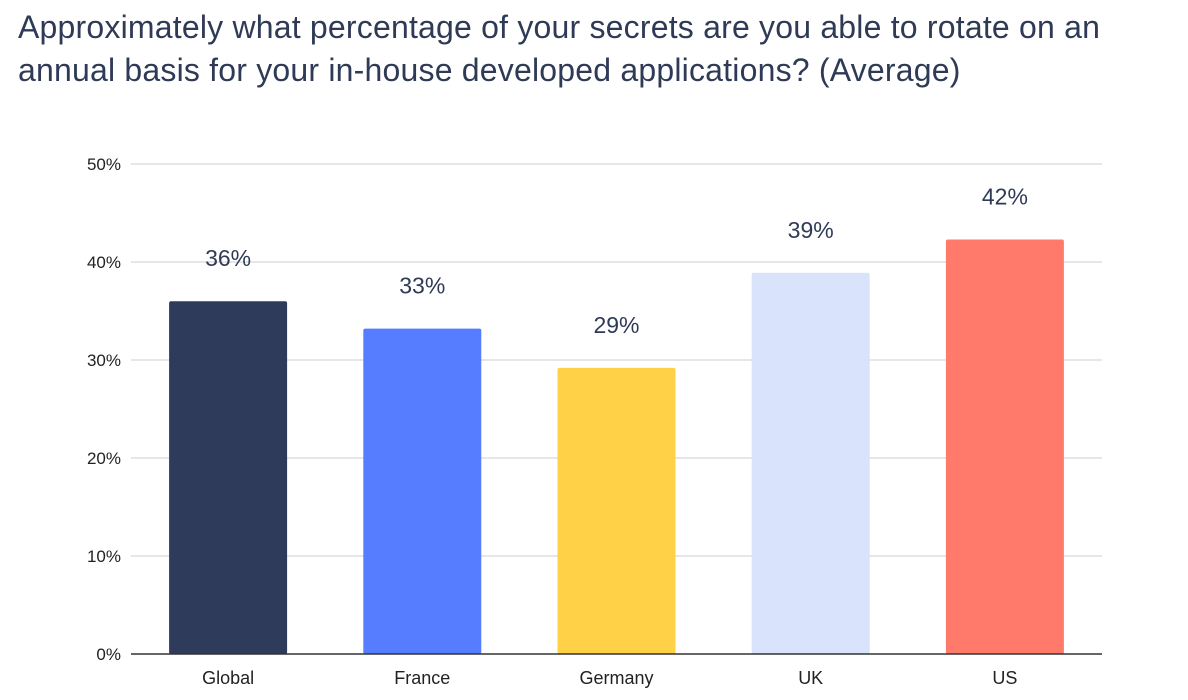 The width and height of the screenshot is (1188, 700). I want to click on bar-us, so click(1004, 446).